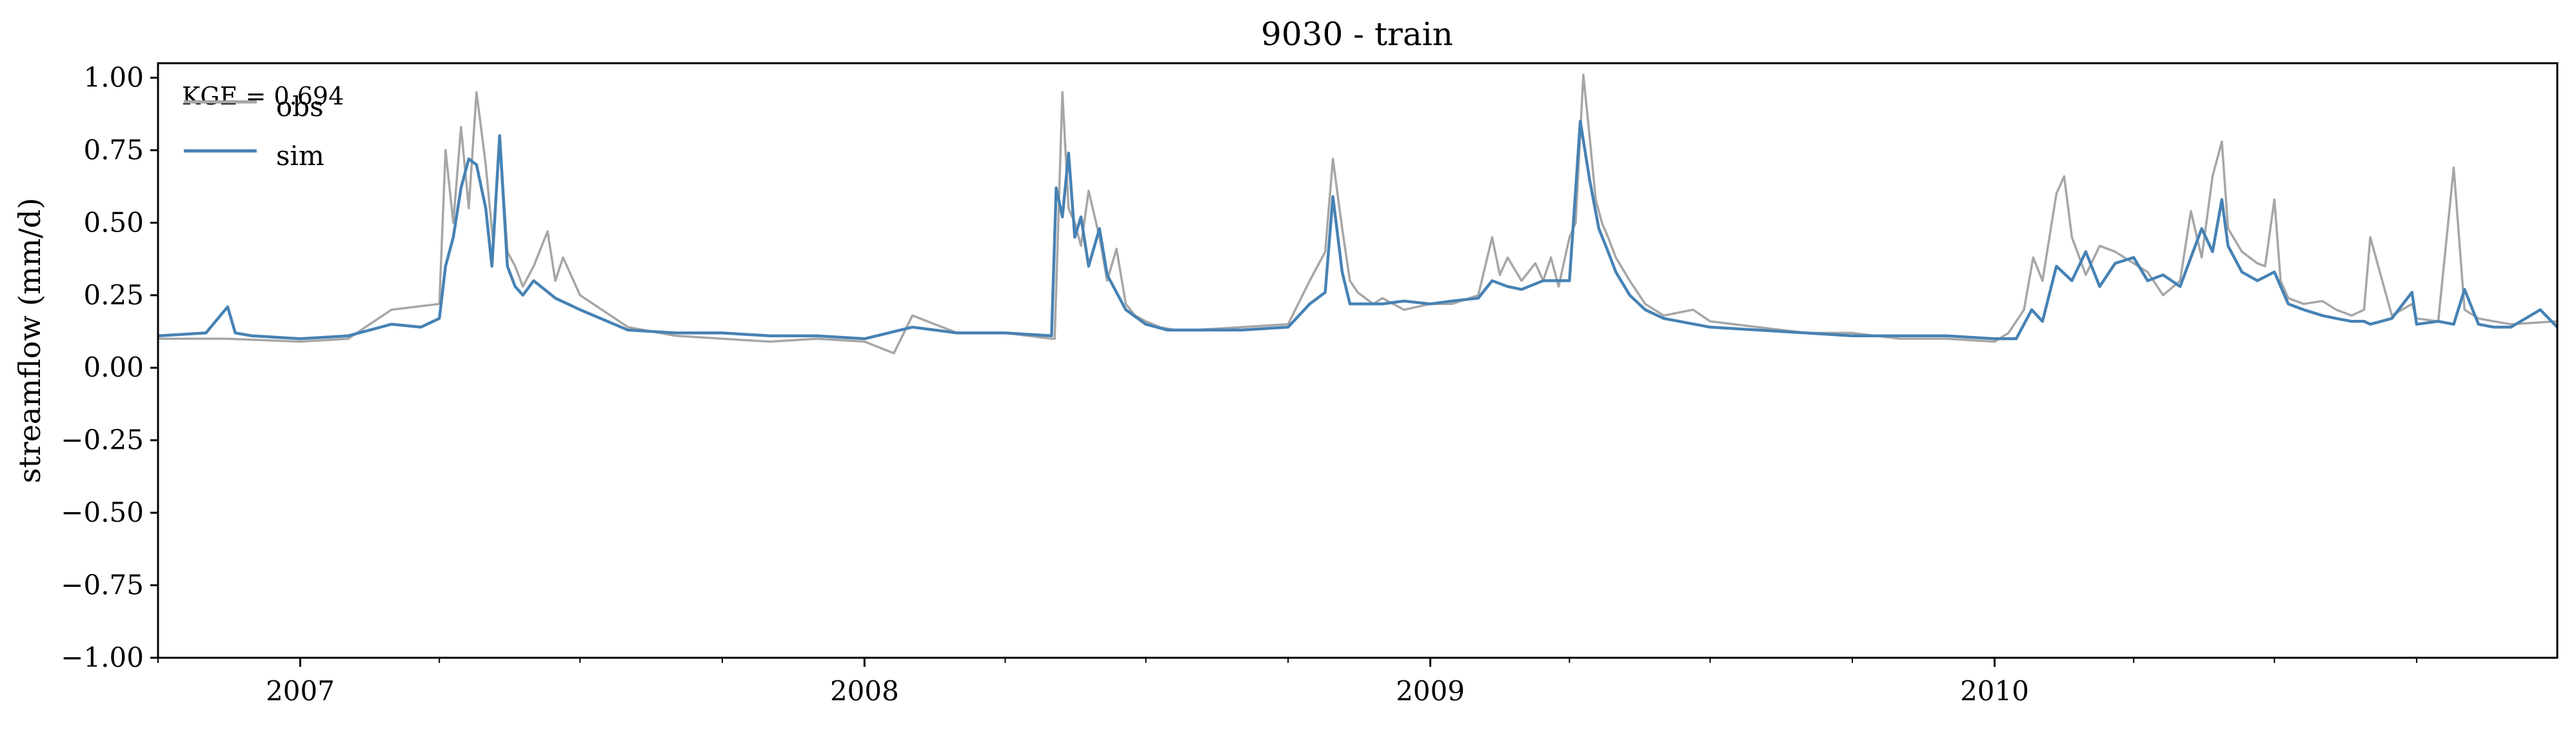 This screenshot has width=2576, height=730. Describe the element at coordinates (1357, 34) in the screenshot. I see `chart-title: 9030 - train` at that location.